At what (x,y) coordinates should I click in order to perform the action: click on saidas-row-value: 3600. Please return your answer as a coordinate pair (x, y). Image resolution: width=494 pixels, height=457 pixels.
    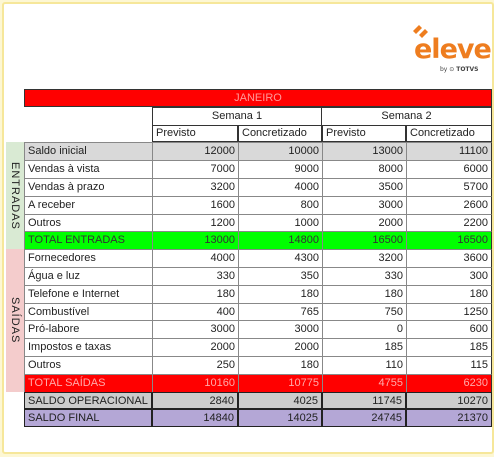
    Looking at the image, I should click on (449, 258).